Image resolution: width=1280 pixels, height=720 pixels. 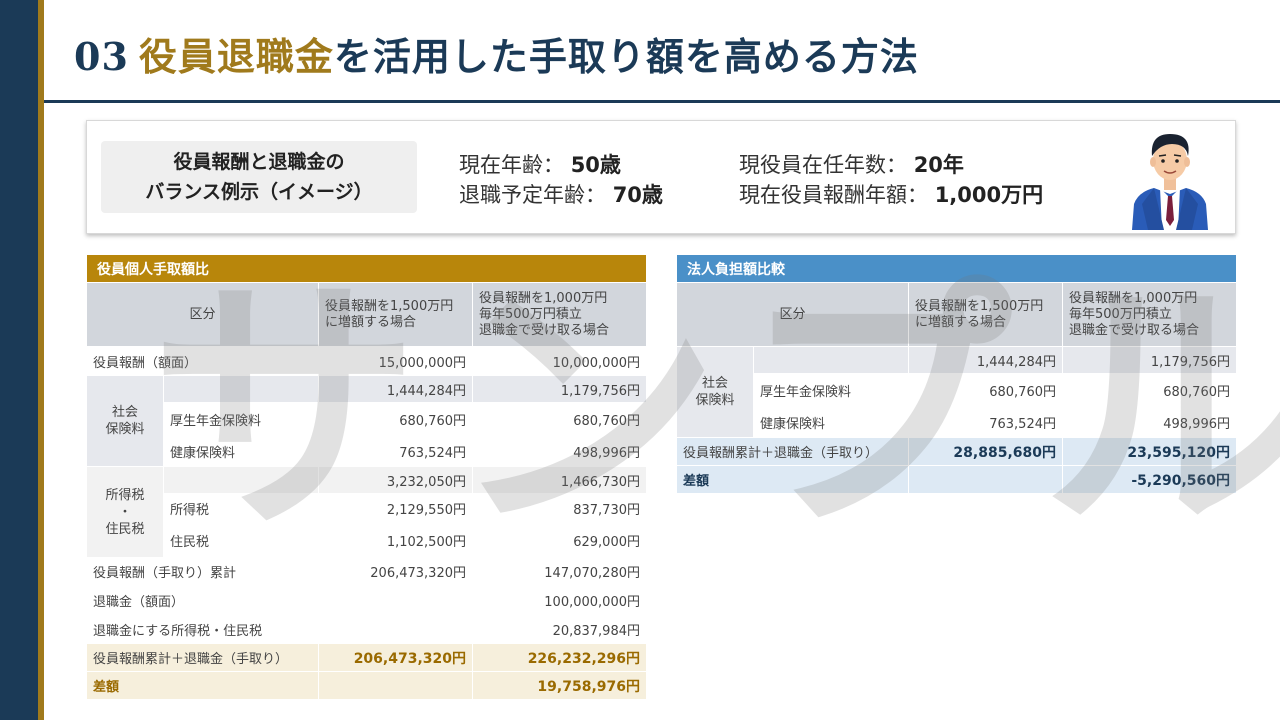 I want to click on t2-shakai-total-label, so click(x=831, y=360).